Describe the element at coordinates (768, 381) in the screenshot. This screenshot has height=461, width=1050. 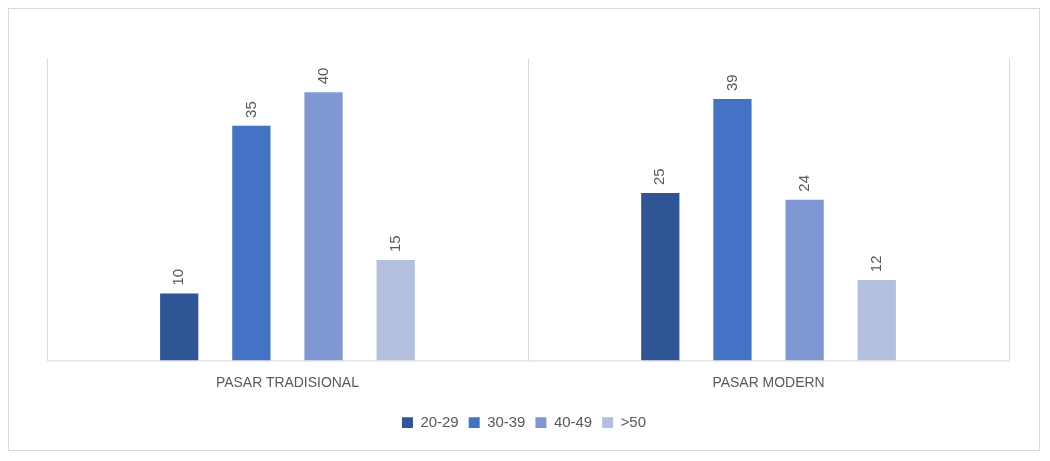
I see `x-tick-label: PASAR MODERN` at that location.